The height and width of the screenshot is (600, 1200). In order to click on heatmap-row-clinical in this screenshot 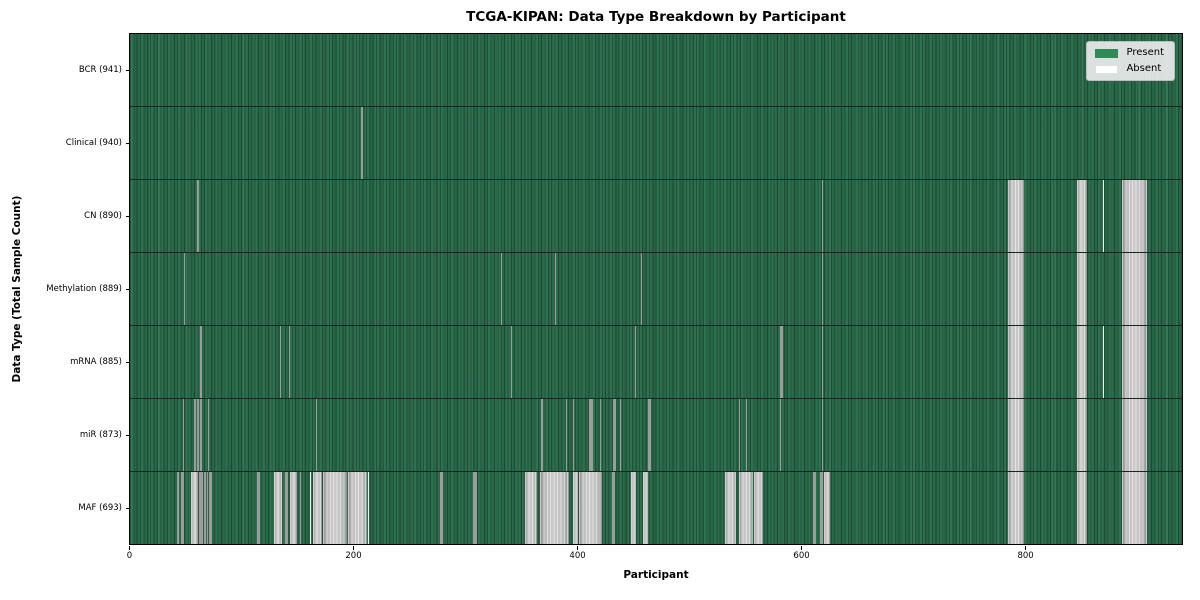, I will do `click(656, 142)`.